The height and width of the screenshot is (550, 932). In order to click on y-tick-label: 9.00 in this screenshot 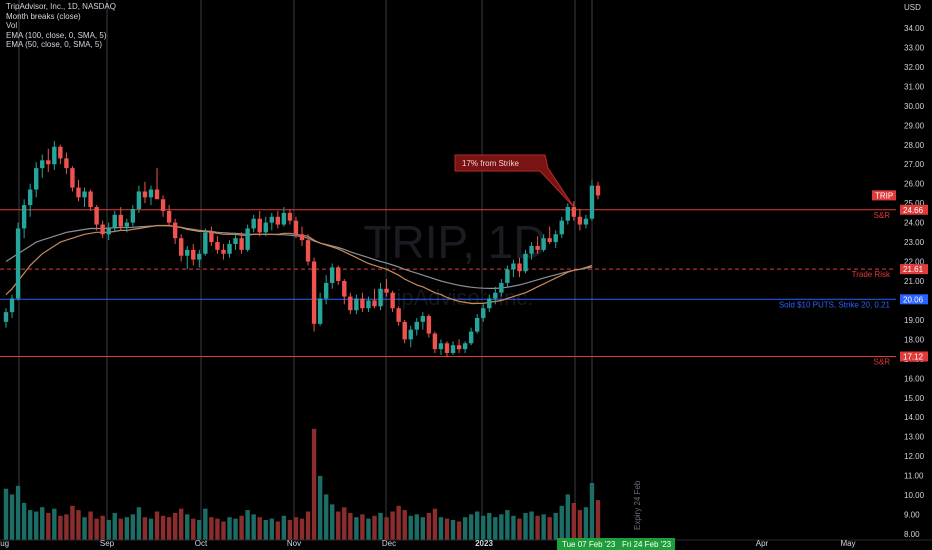, I will do `click(912, 515)`.